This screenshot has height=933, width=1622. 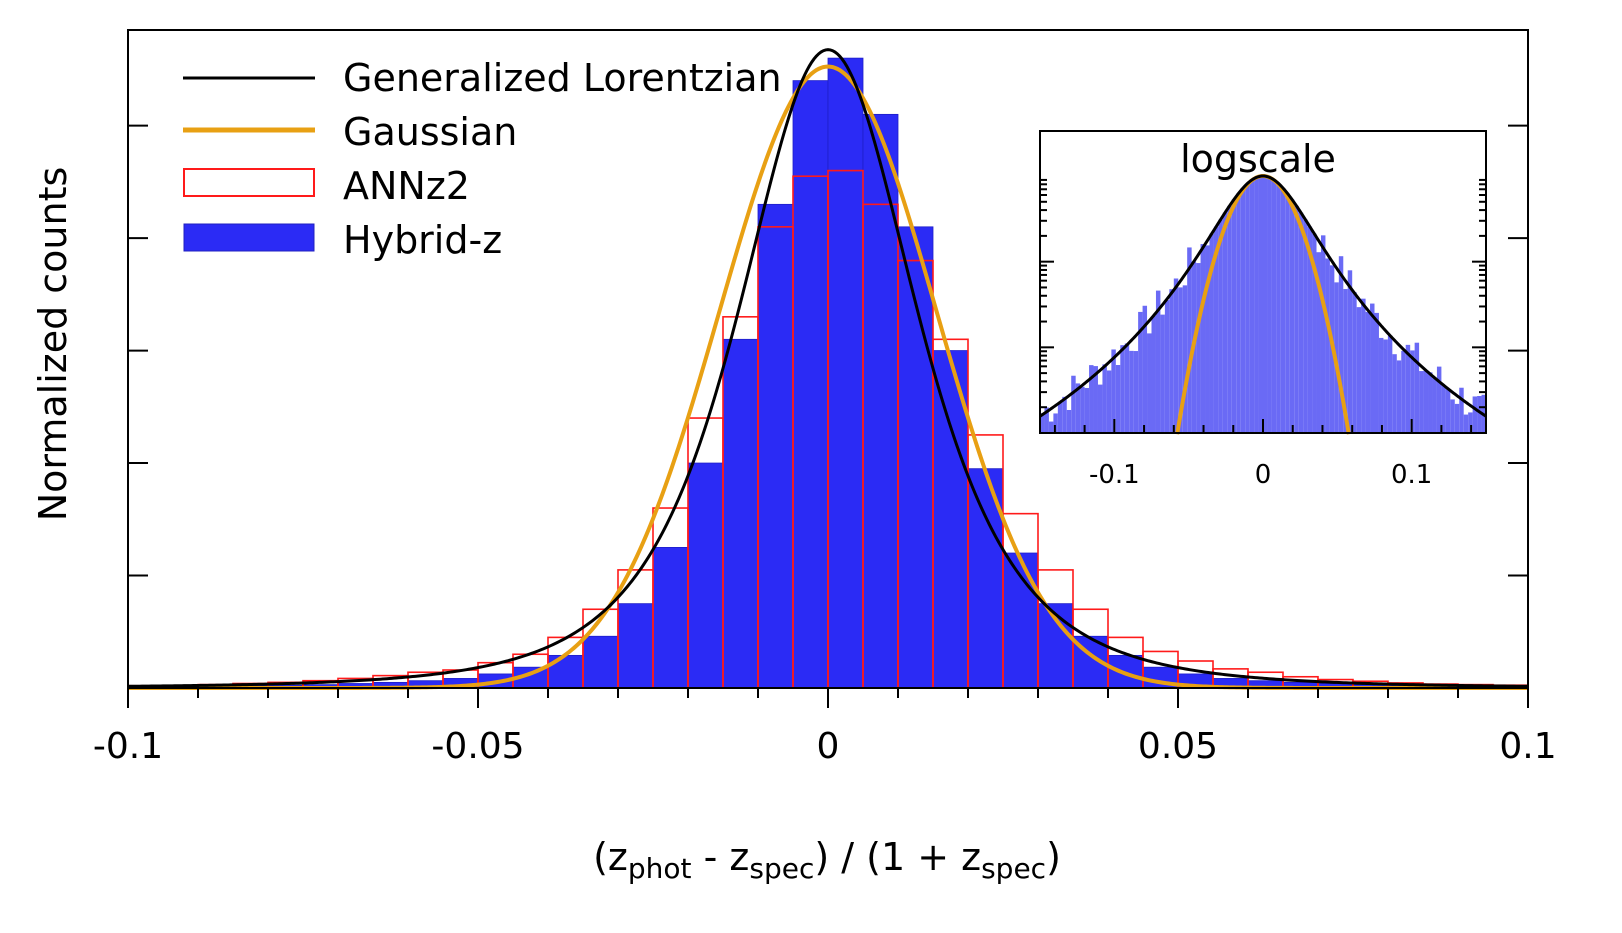 What do you see at coordinates (249, 237) in the screenshot?
I see `legend-swatch-hybridz` at bounding box center [249, 237].